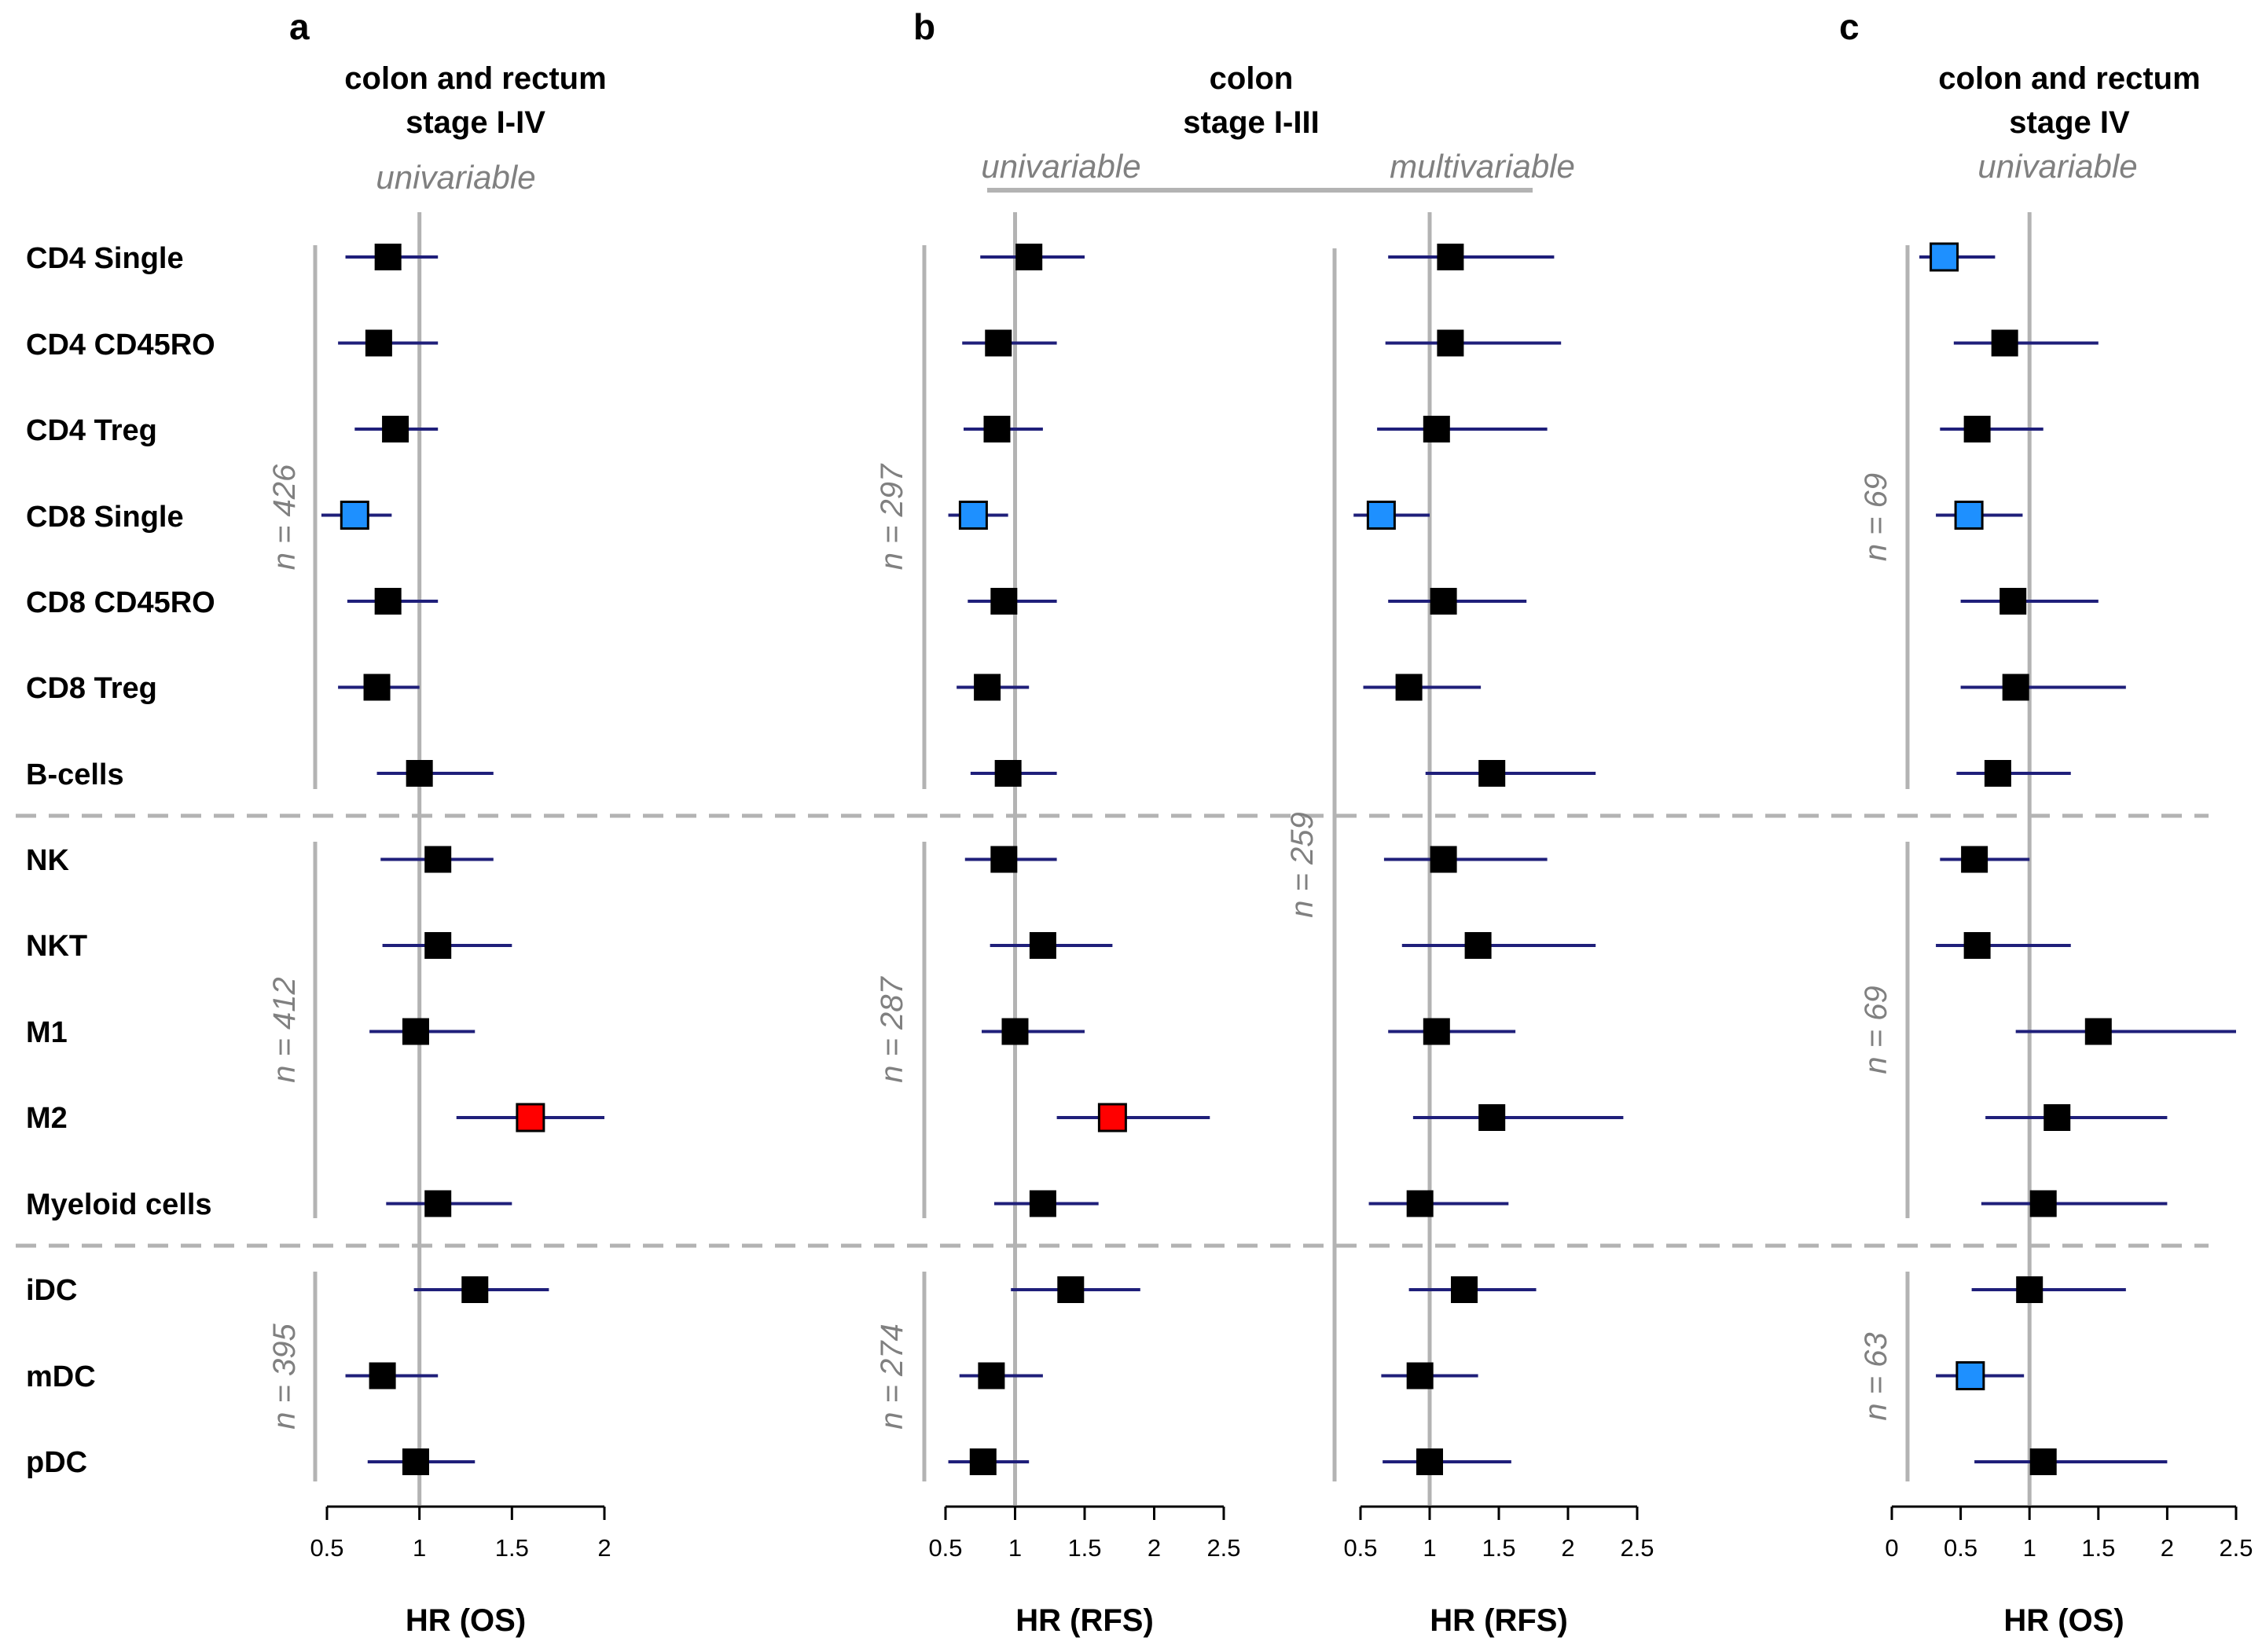 The image size is (2262, 1652). Describe the element at coordinates (973, 516) in the screenshot. I see `point-b_uni-cd8-single` at that location.